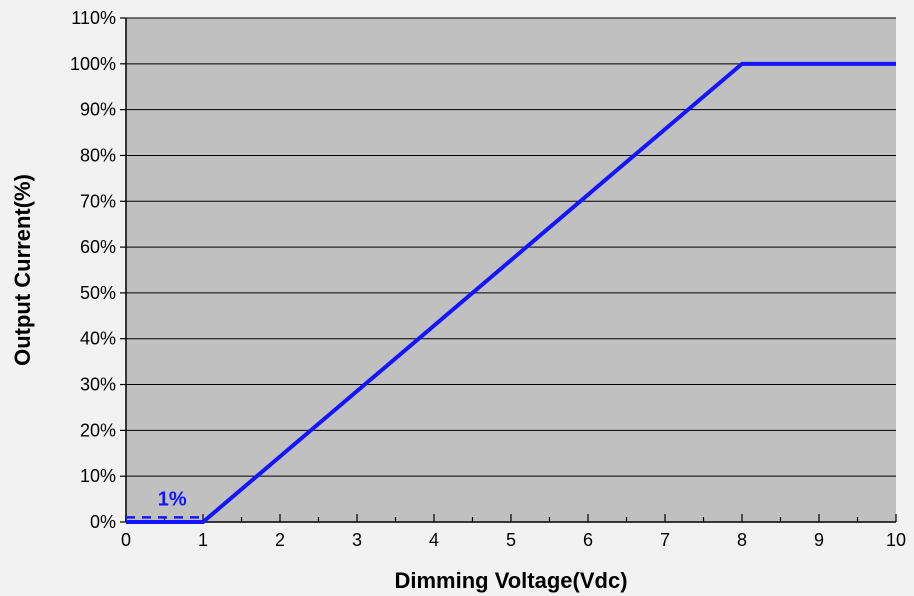 The image size is (914, 596). I want to click on y-tick-label: 110%, so click(93, 18).